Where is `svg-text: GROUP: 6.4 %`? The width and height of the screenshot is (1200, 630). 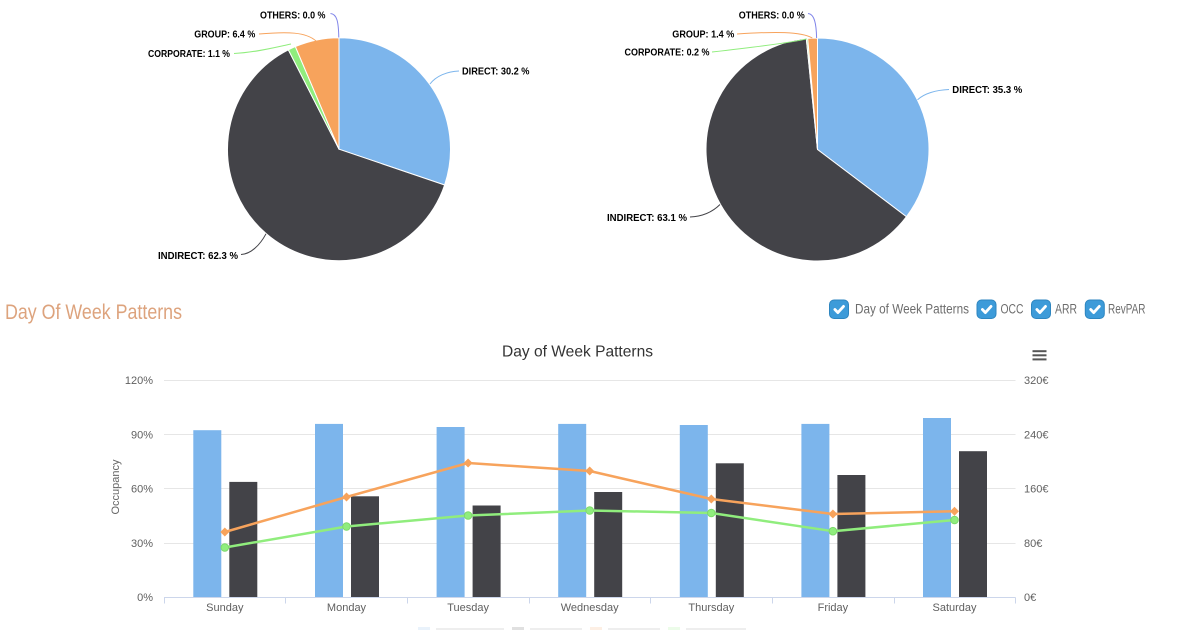 svg-text: GROUP: 6.4 % is located at coordinates (225, 35).